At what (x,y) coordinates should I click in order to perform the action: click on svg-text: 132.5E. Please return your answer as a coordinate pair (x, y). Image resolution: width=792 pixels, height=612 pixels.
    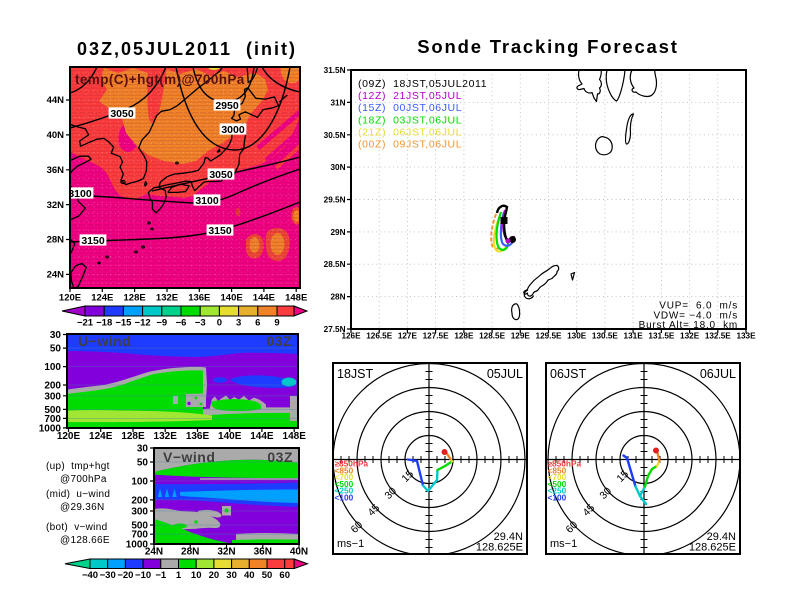
    Looking at the image, I should click on (718, 336).